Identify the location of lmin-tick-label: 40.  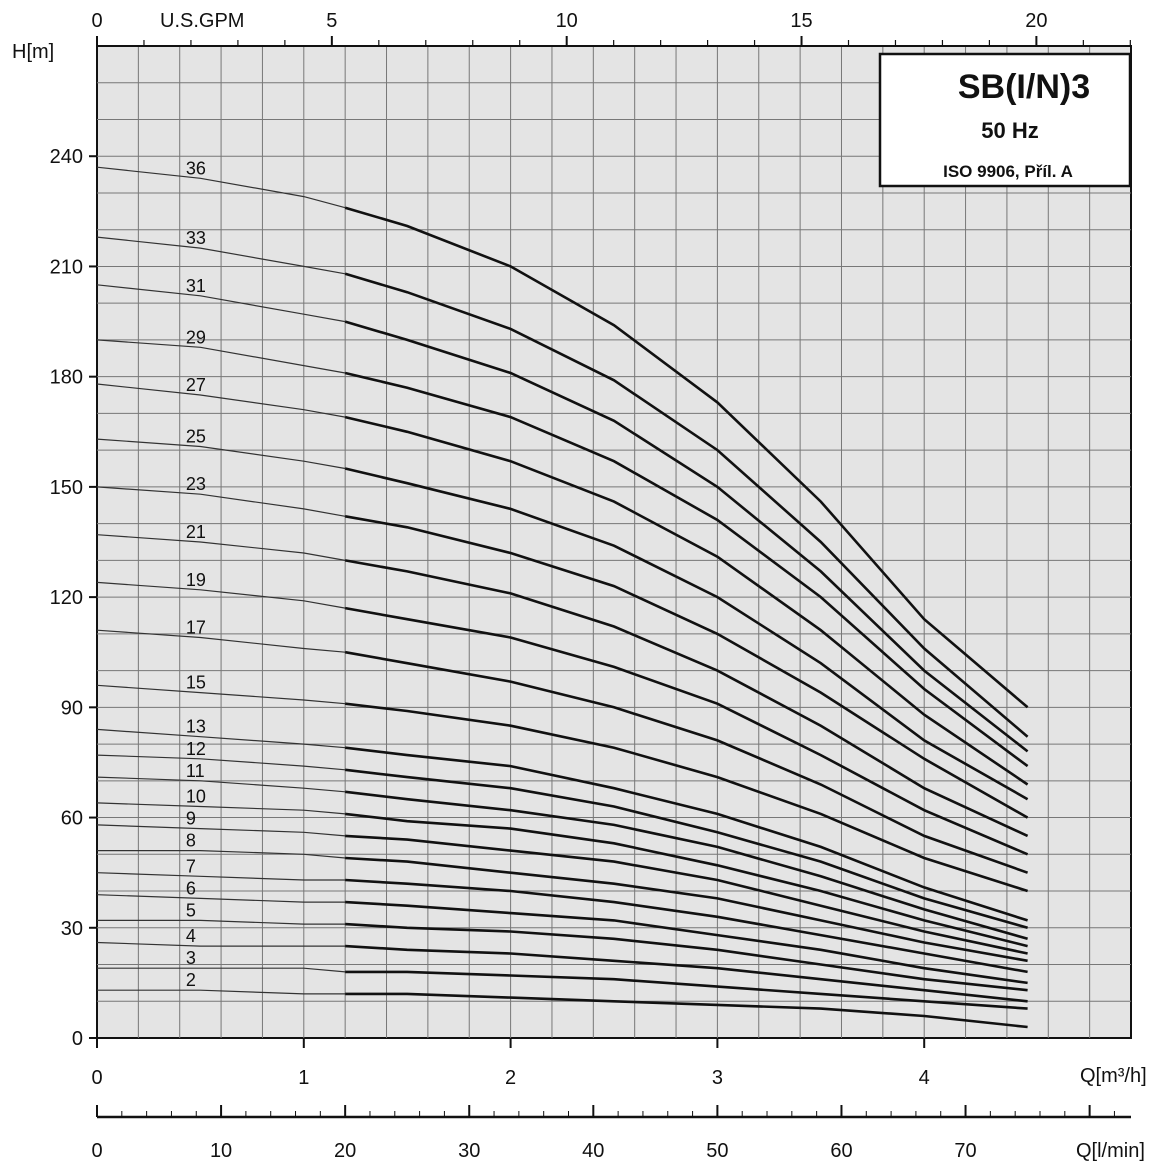
(593, 1151).